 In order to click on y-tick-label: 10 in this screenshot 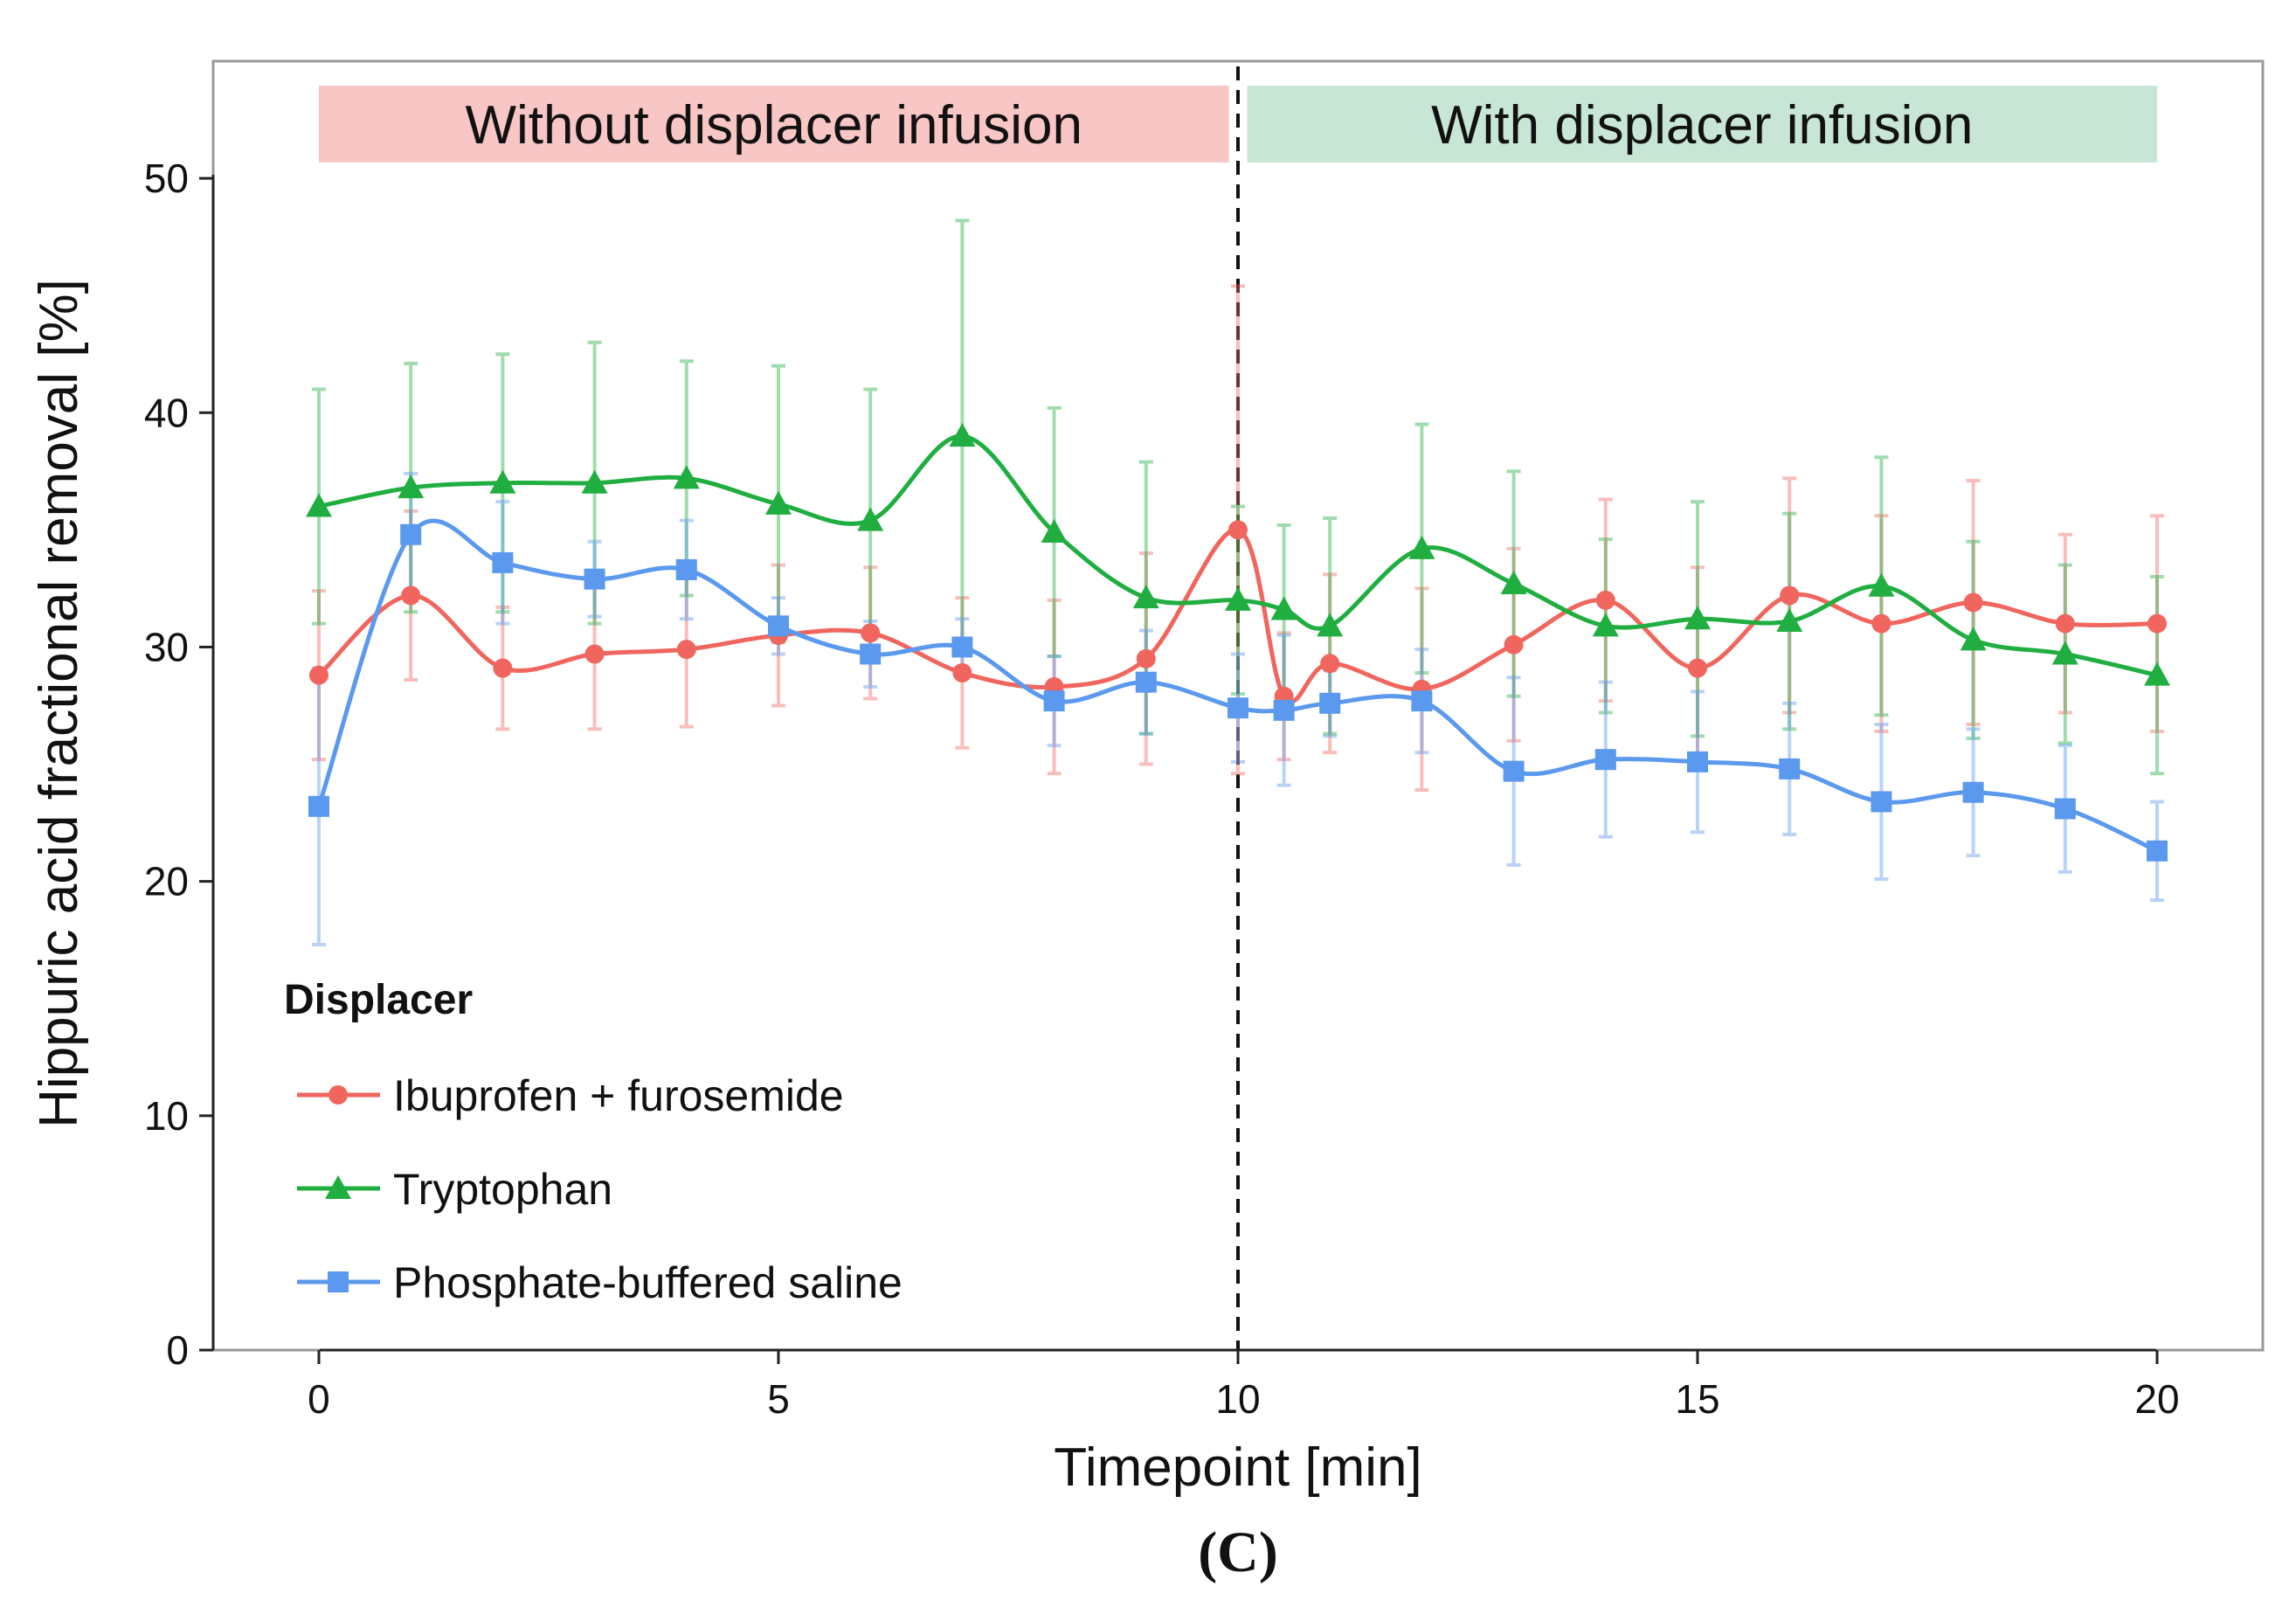, I will do `click(166, 1116)`.